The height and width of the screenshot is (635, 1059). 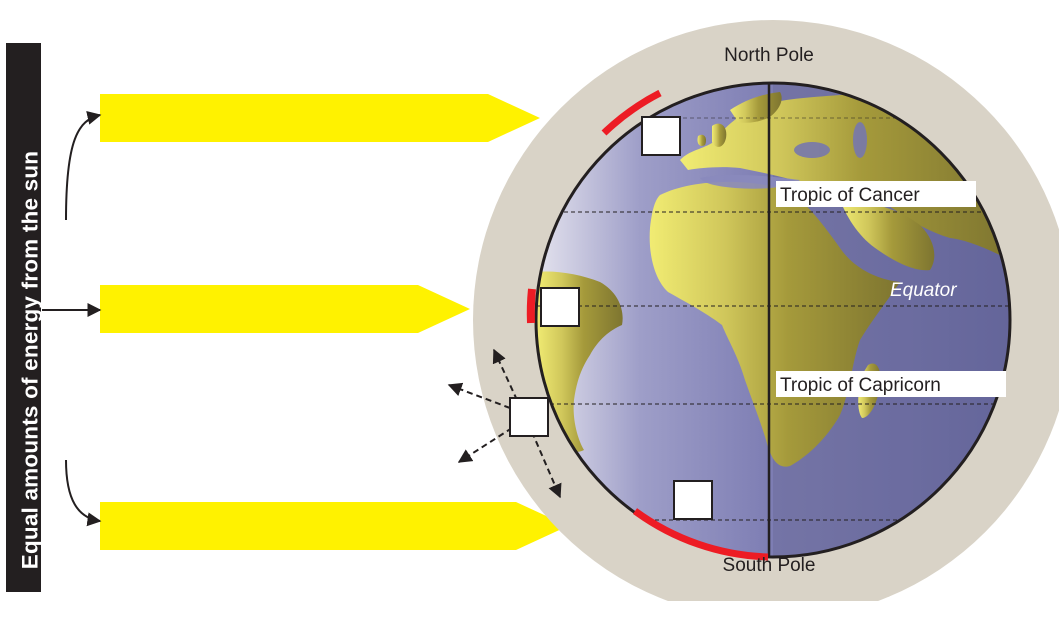 I want to click on answer-box-reflection, so click(x=529, y=417).